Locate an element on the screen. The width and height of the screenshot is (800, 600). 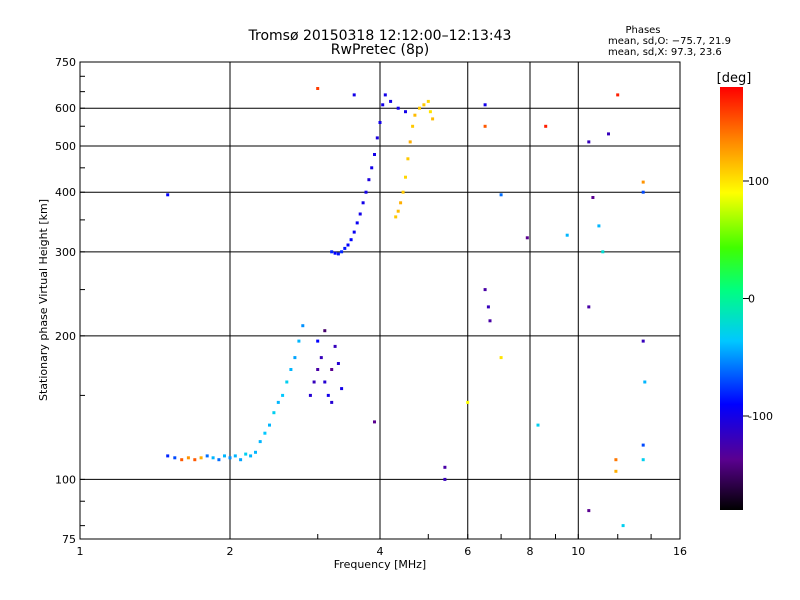
x-tick-label: 16 is located at coordinates (680, 551).